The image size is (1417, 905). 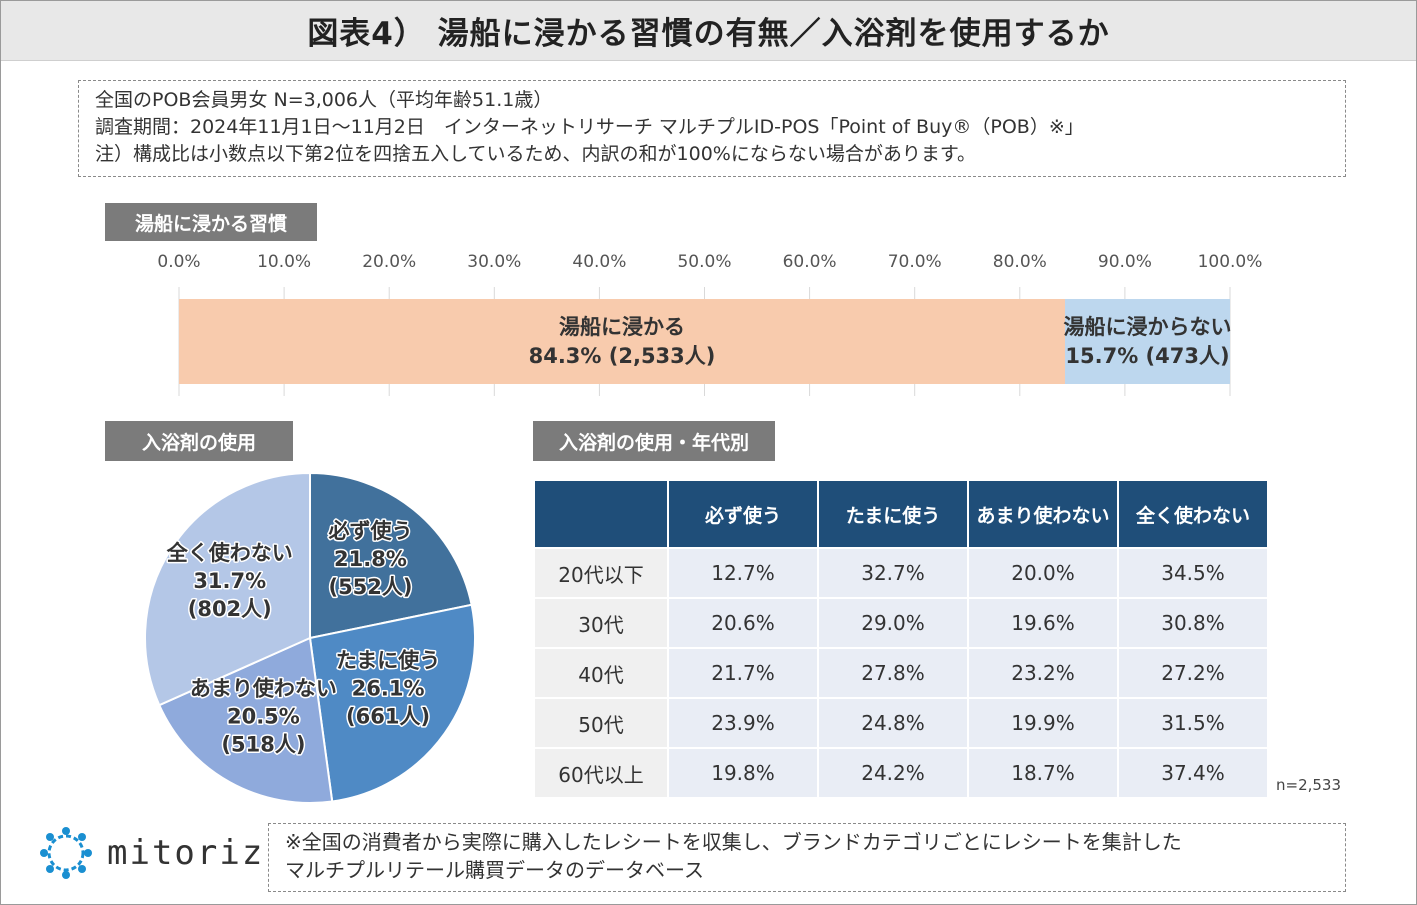 What do you see at coordinates (178, 262) in the screenshot?
I see `tick-label: 0.0%` at bounding box center [178, 262].